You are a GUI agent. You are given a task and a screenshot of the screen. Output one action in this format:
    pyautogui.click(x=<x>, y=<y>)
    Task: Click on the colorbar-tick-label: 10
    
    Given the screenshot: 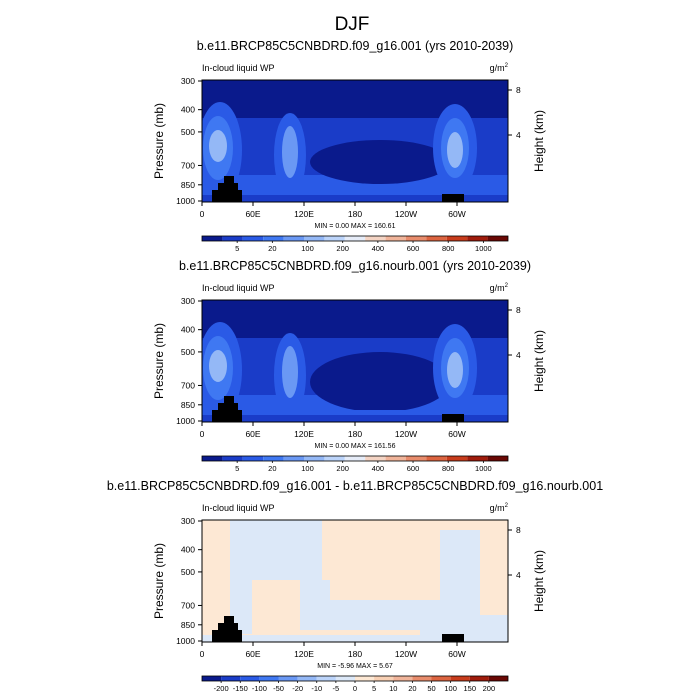 What is the action you would take?
    pyautogui.click(x=393, y=688)
    